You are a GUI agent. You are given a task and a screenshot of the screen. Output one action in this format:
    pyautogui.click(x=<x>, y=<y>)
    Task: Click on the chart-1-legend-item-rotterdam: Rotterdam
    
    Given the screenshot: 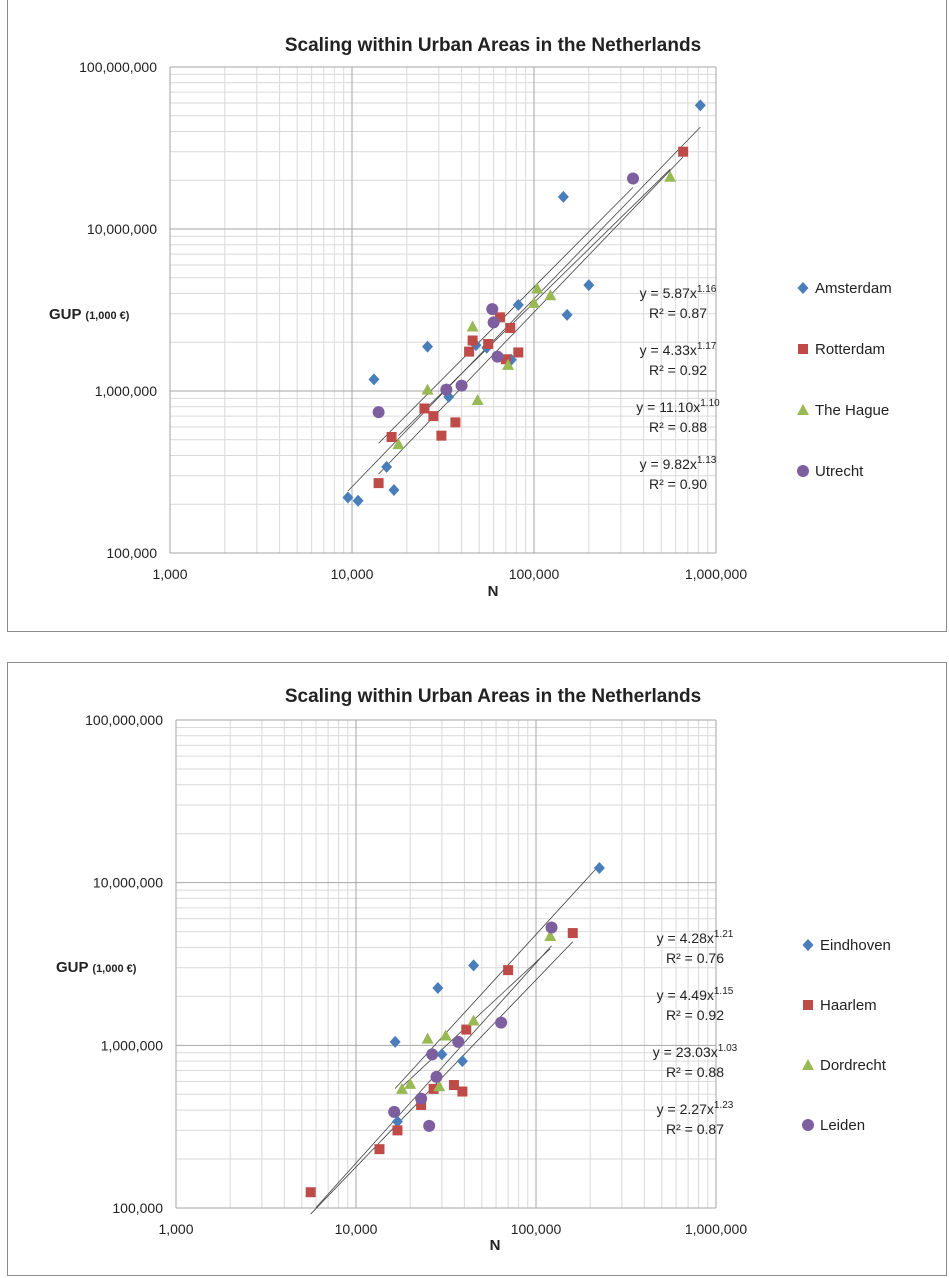 What is the action you would take?
    pyautogui.click(x=841, y=349)
    